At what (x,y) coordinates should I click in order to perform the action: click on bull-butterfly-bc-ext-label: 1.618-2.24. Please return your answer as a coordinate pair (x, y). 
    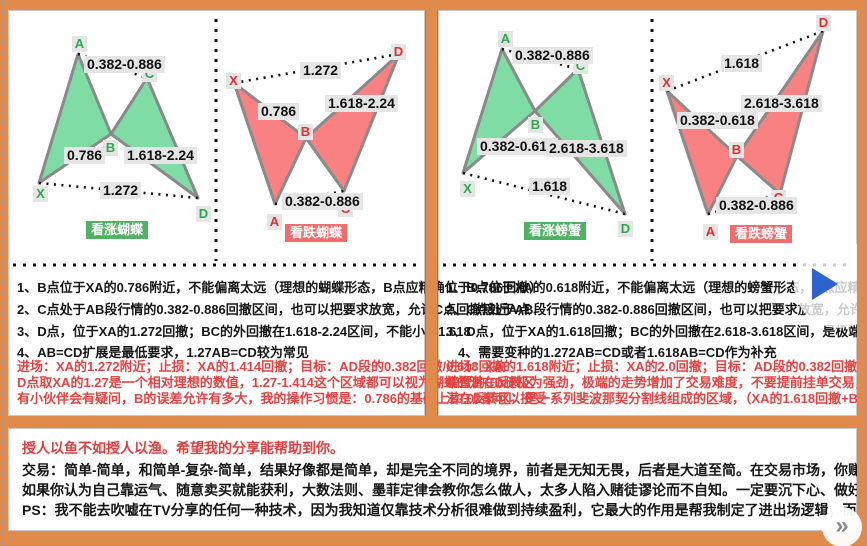
    Looking at the image, I should click on (160, 155).